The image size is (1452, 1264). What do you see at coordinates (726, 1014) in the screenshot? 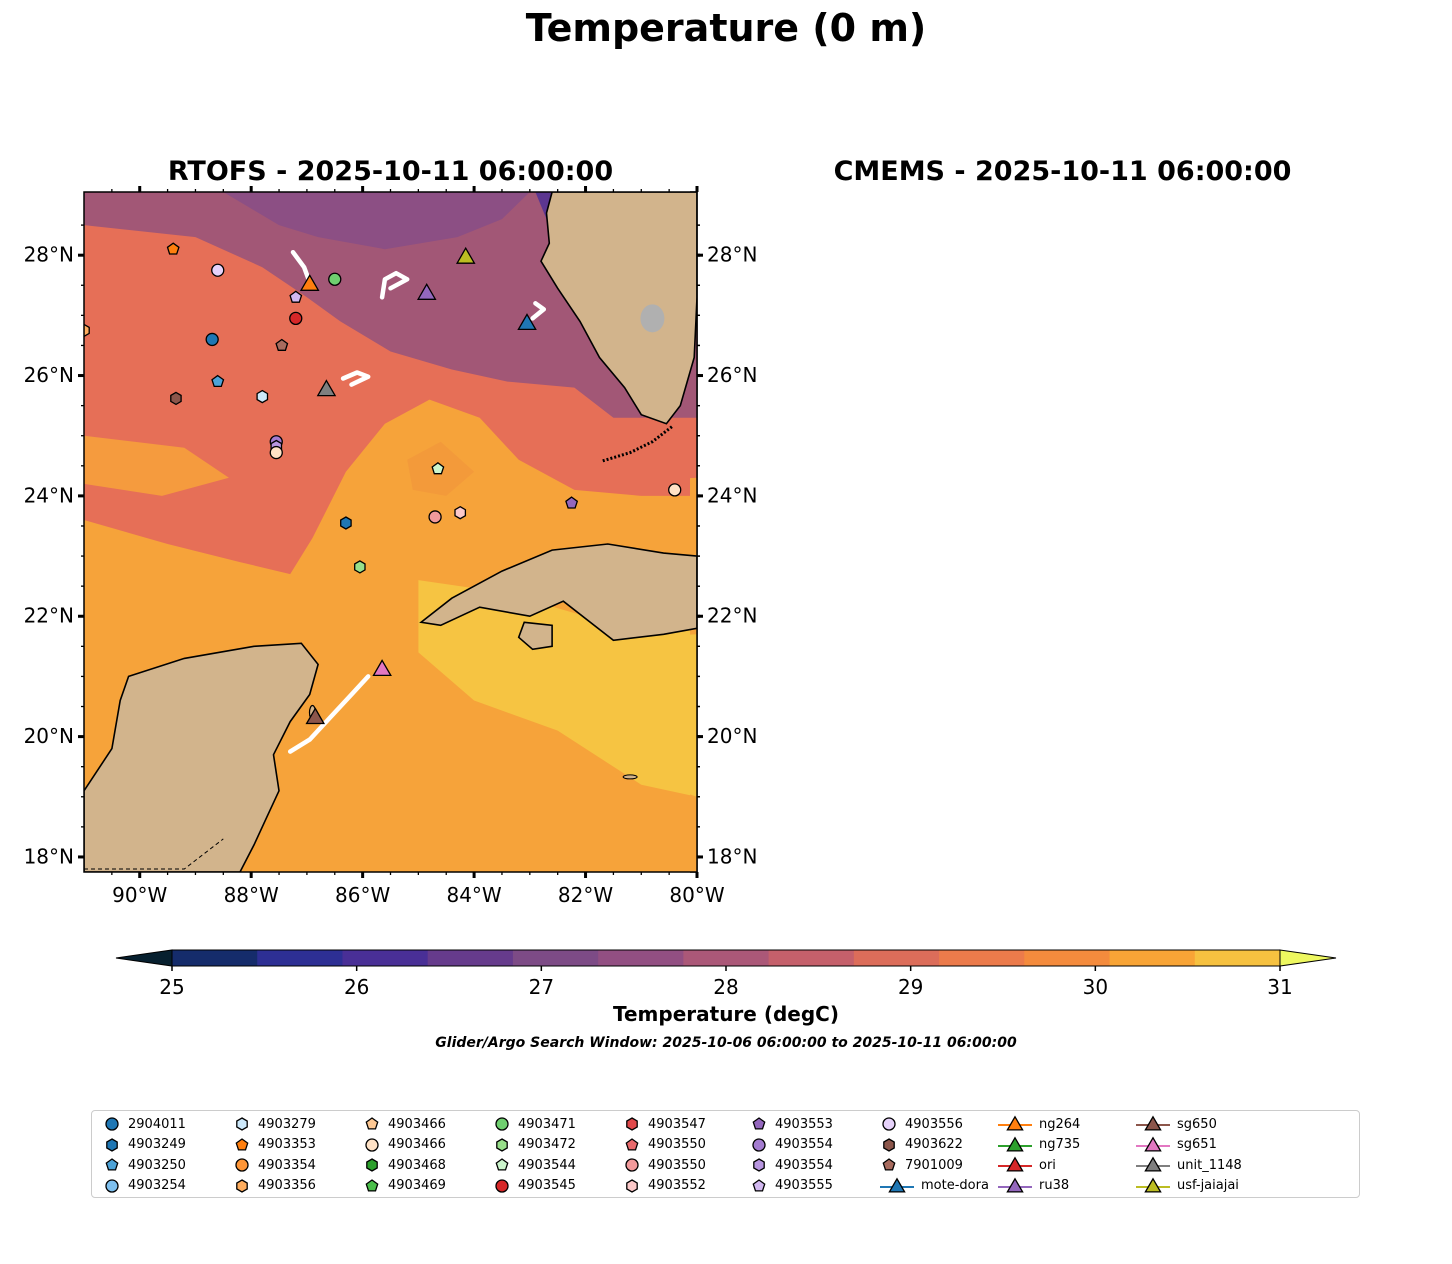
I see `colorbar-label: Temperature (degC)` at bounding box center [726, 1014].